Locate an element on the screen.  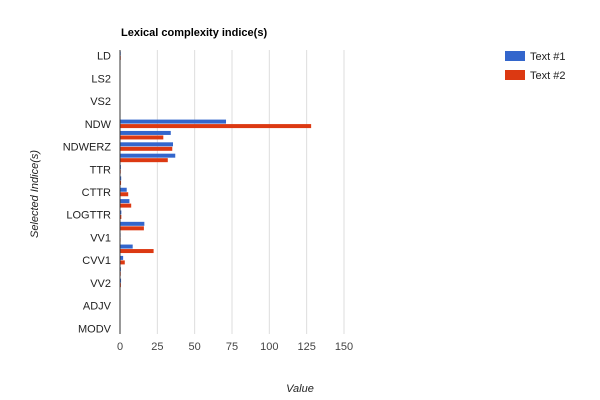
legend-label-series-1: Text #1 is located at coordinates (547, 57).